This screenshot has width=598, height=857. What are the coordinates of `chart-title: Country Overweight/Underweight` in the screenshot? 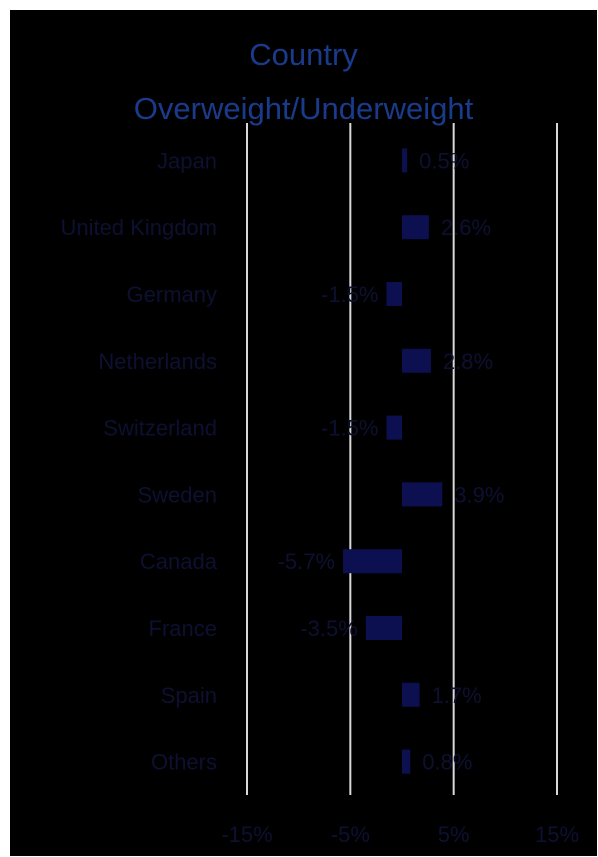 It's located at (303, 82).